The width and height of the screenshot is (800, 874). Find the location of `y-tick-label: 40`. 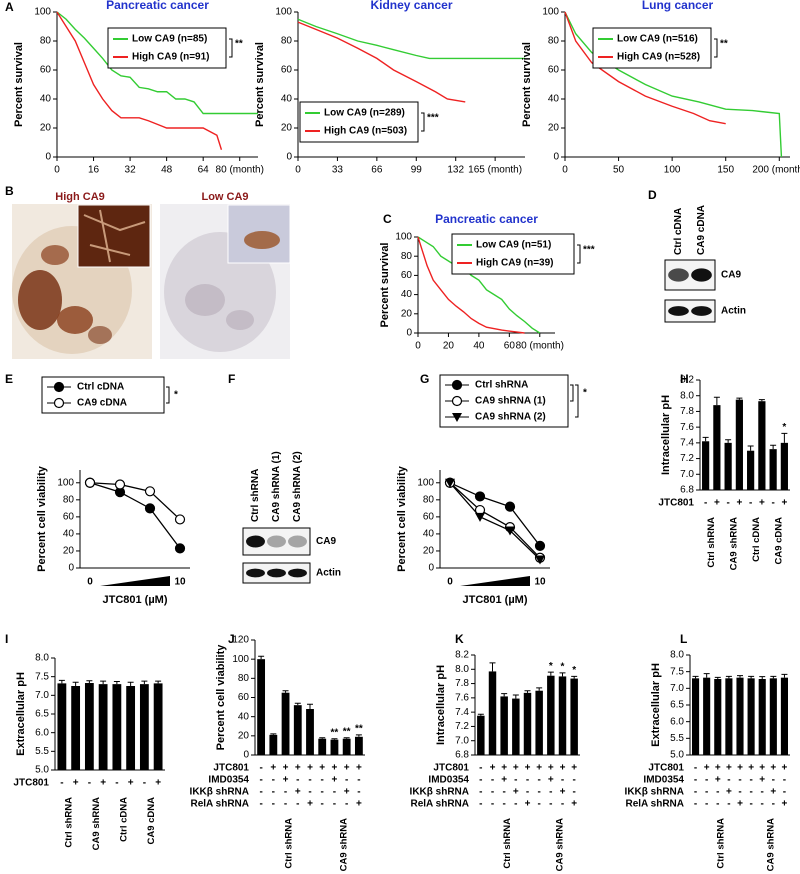

y-tick-label: 40 is located at coordinates (287, 99).